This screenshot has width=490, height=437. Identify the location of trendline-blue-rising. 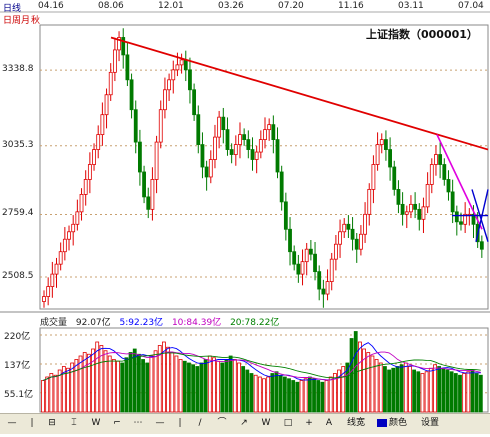
(482, 215).